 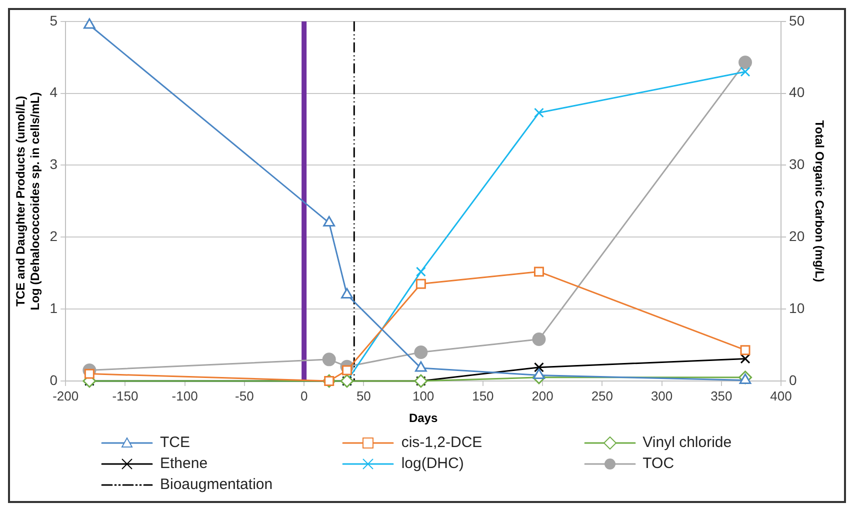 I want to click on x-tick-label: 350, so click(x=721, y=396).